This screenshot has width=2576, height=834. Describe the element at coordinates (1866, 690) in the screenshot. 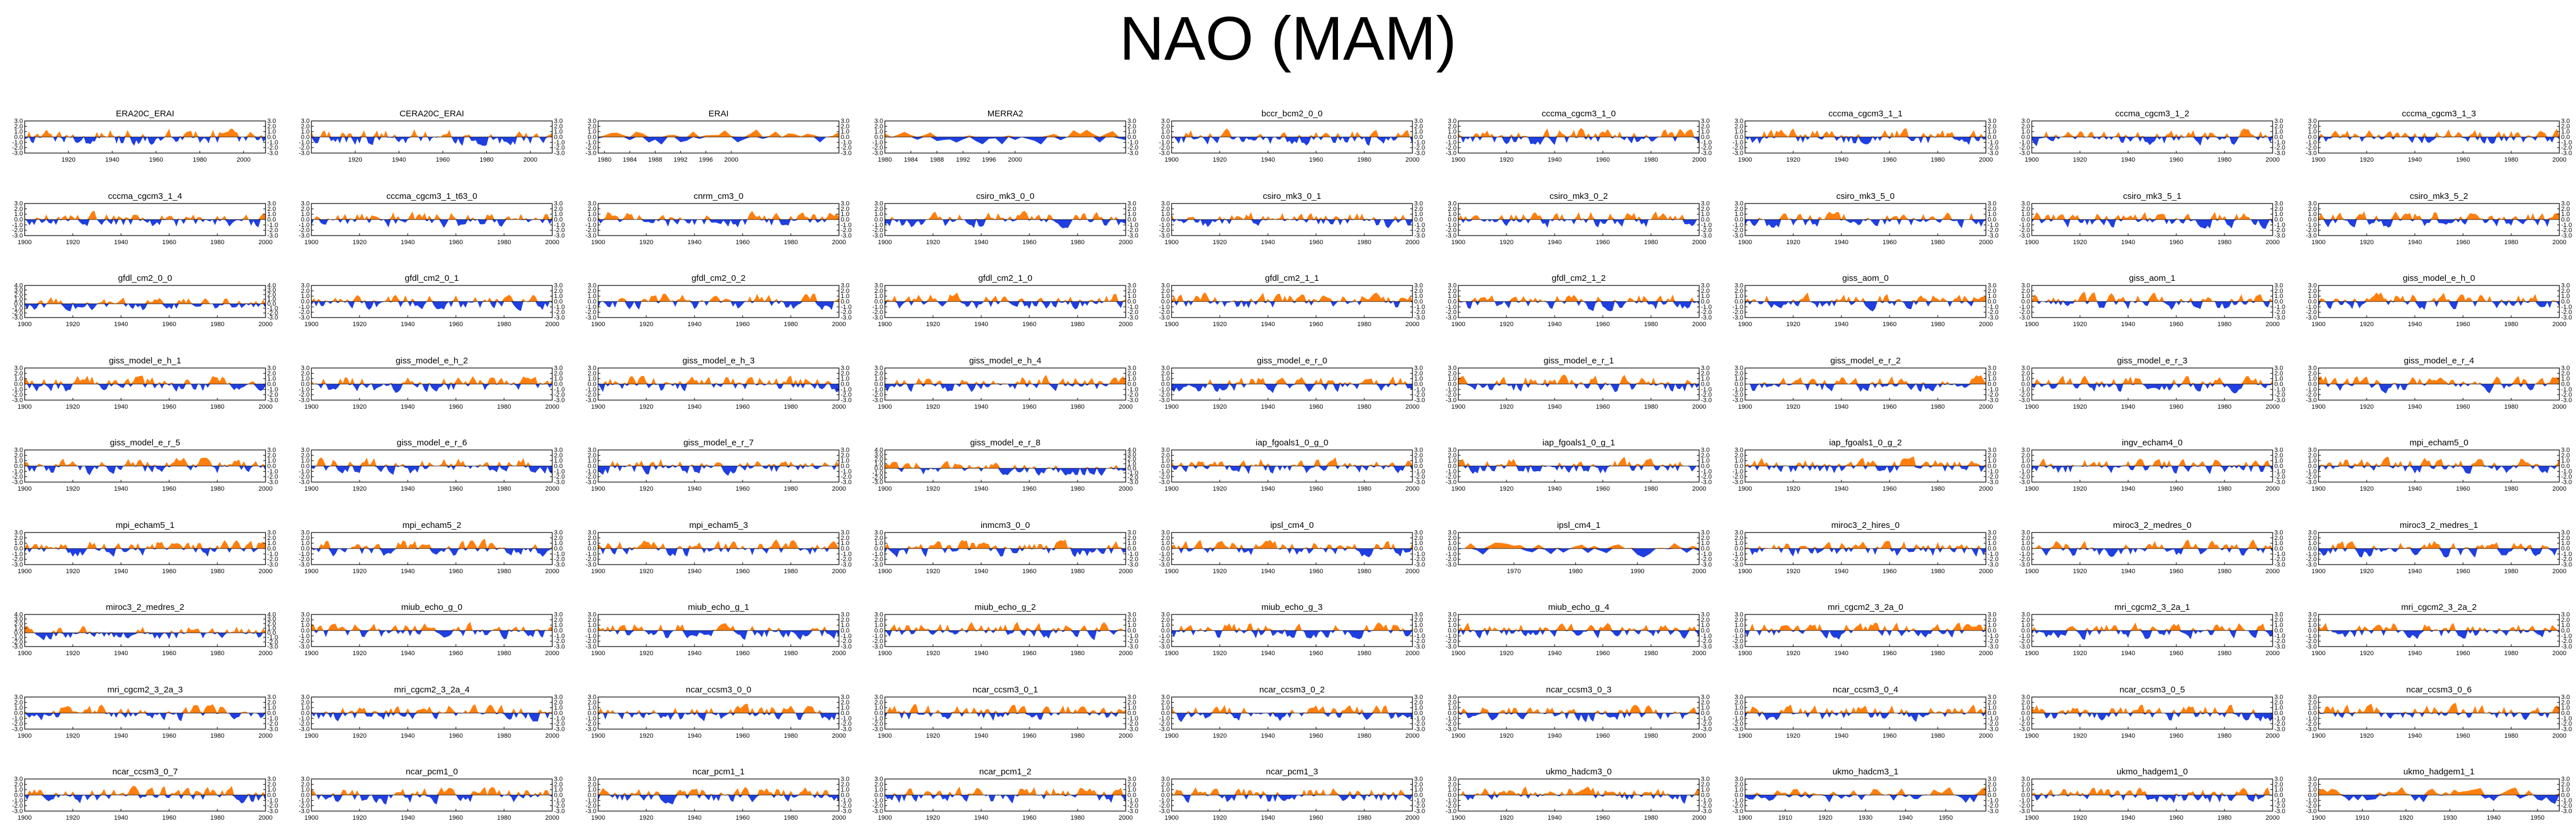

I see `panel-title: ncar_ccsm3_0_4` at that location.